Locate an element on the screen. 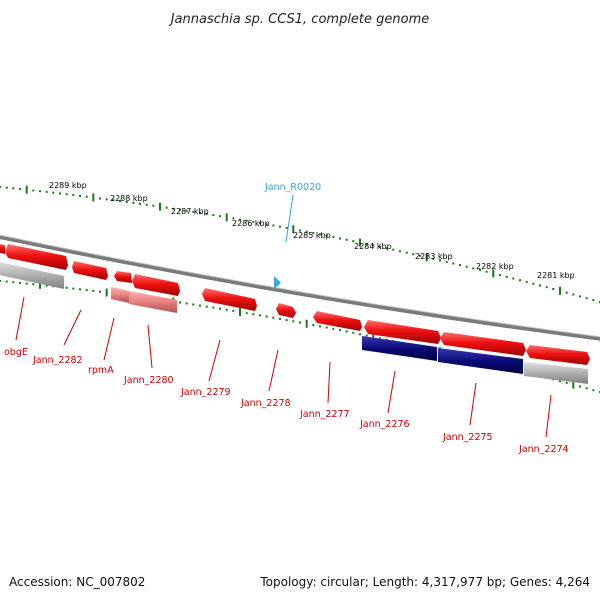 This screenshot has width=600, height=600. rna-label: Jann_R0020 is located at coordinates (292, 187).